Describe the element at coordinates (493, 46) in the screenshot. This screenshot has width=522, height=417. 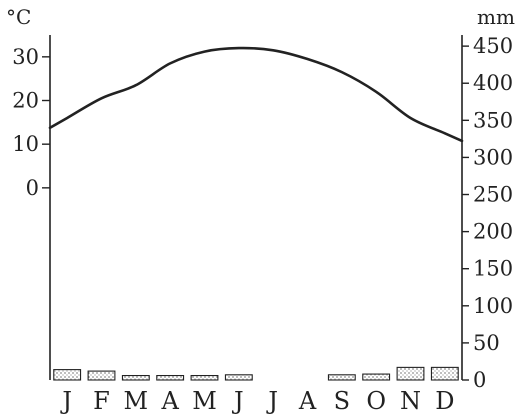
I see `right-tick-label: 450` at that location.